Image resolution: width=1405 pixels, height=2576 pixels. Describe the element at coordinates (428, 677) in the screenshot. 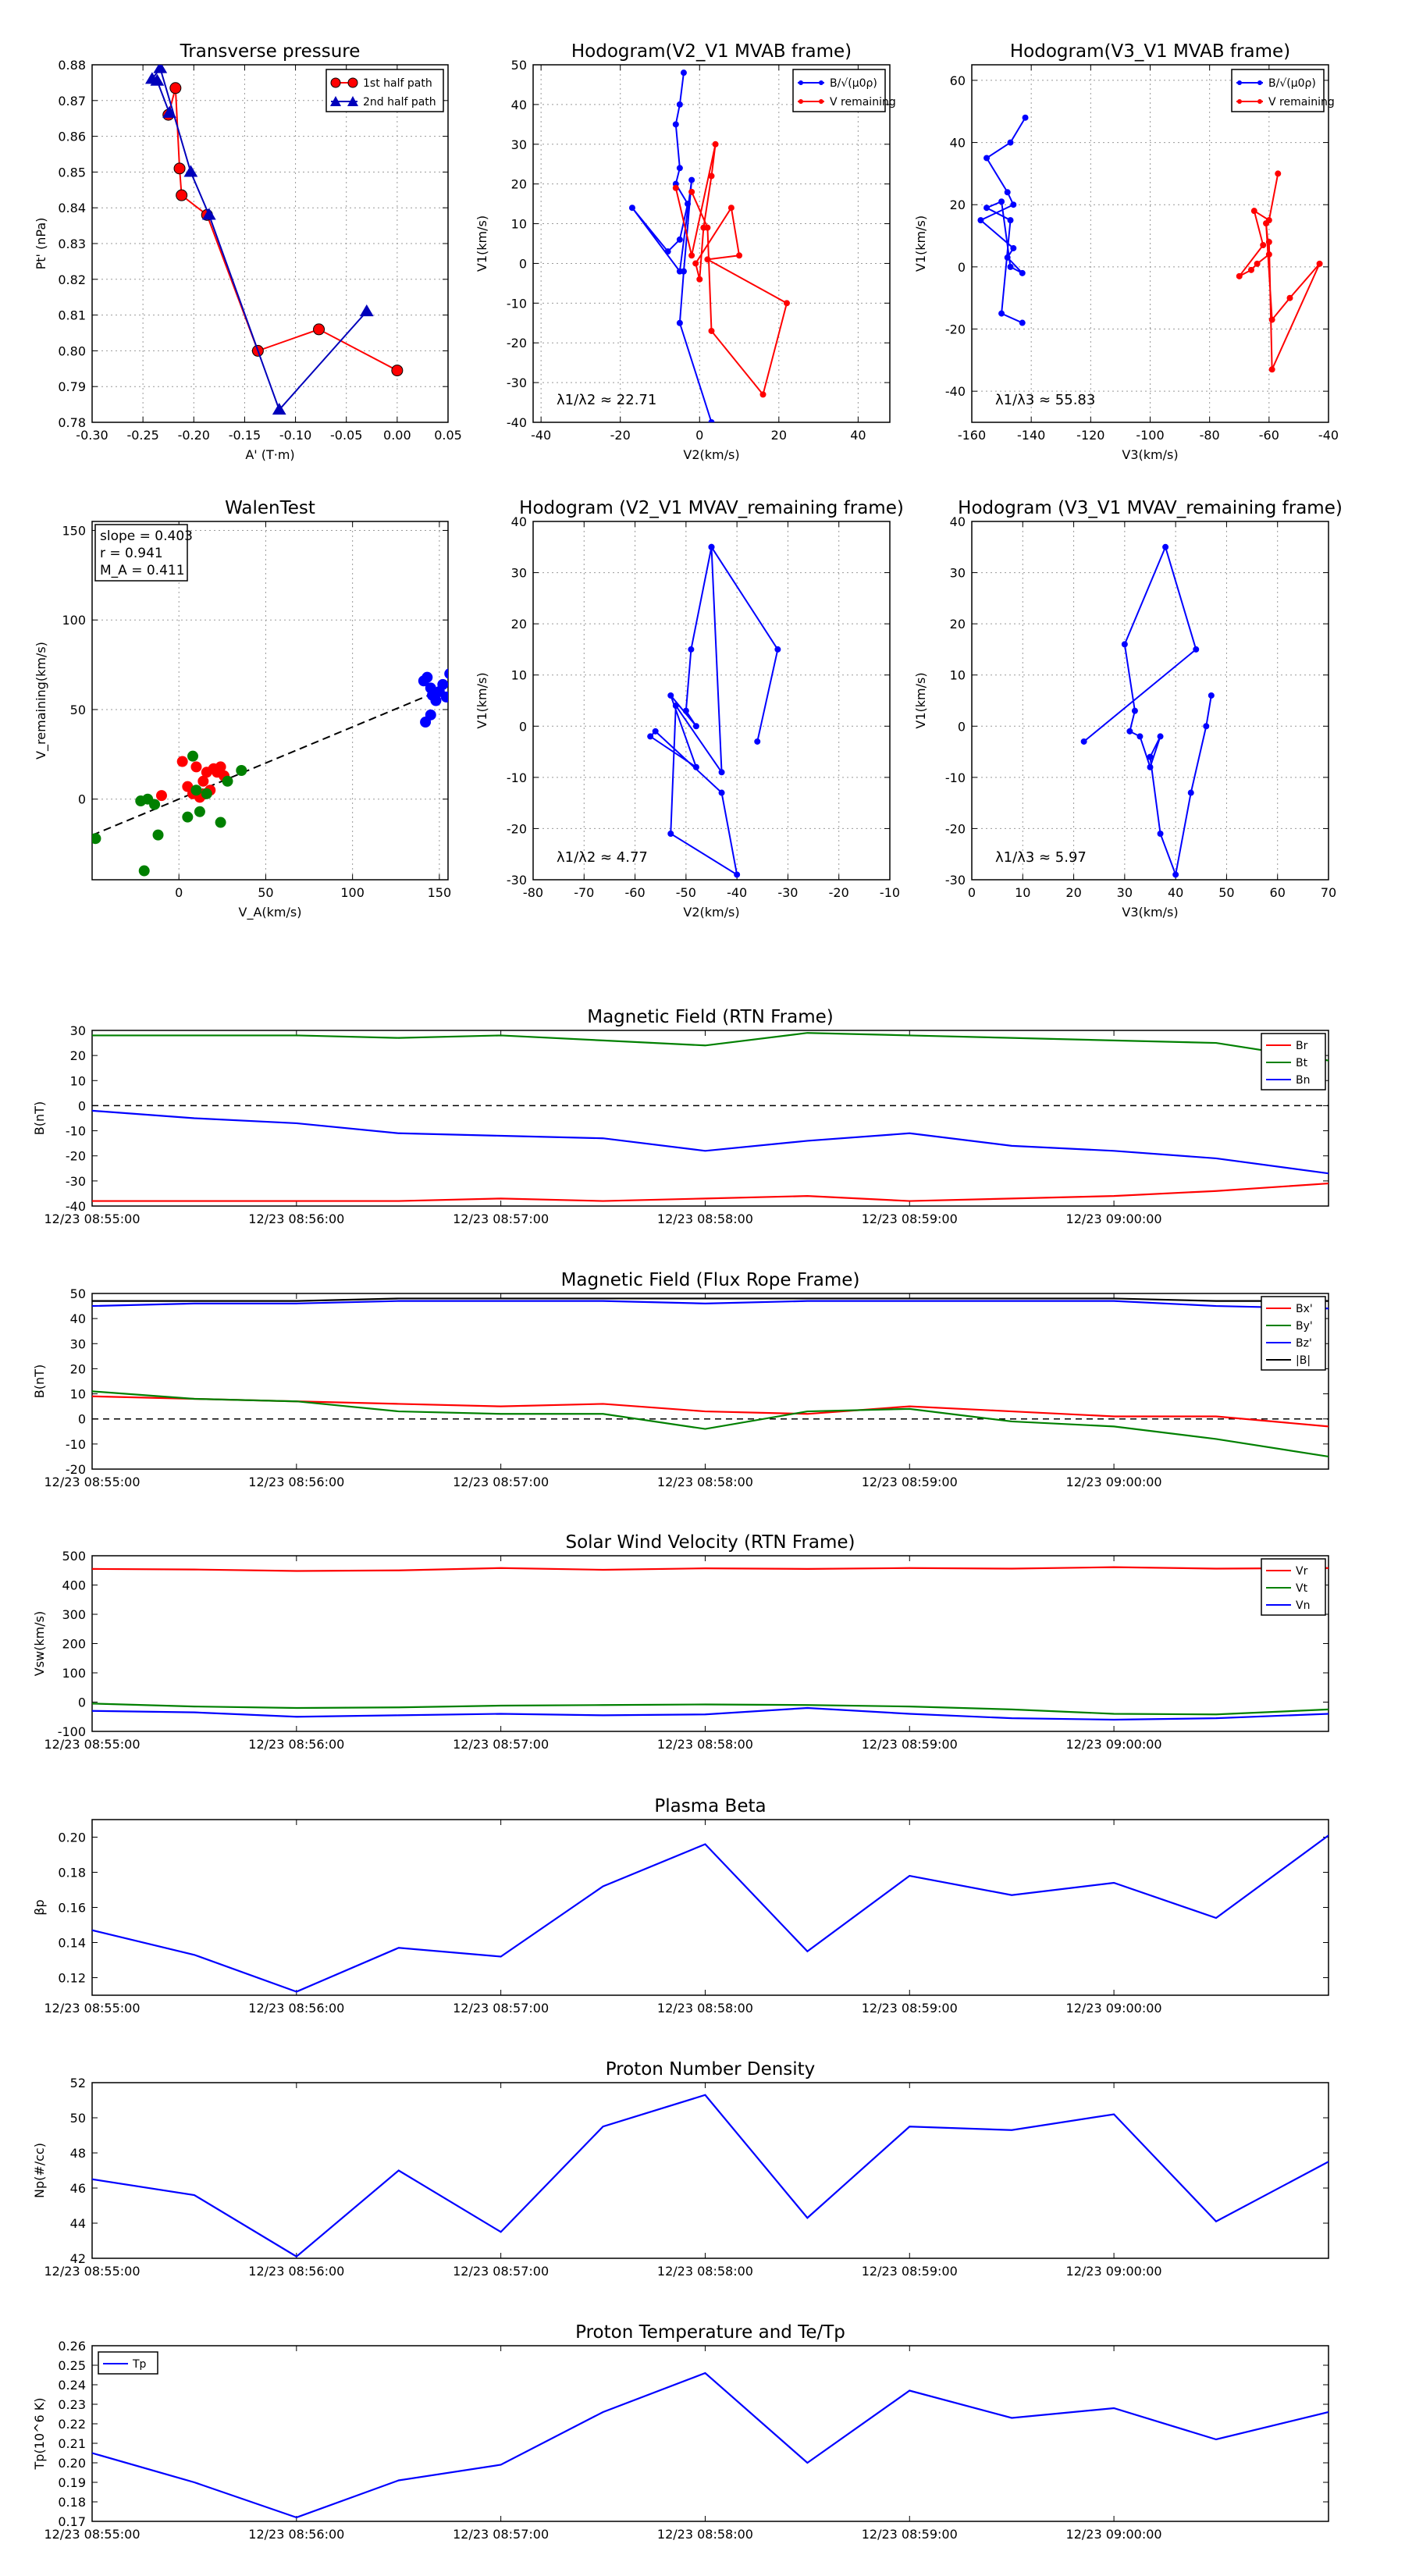

I see `scatter-point-blue` at that location.